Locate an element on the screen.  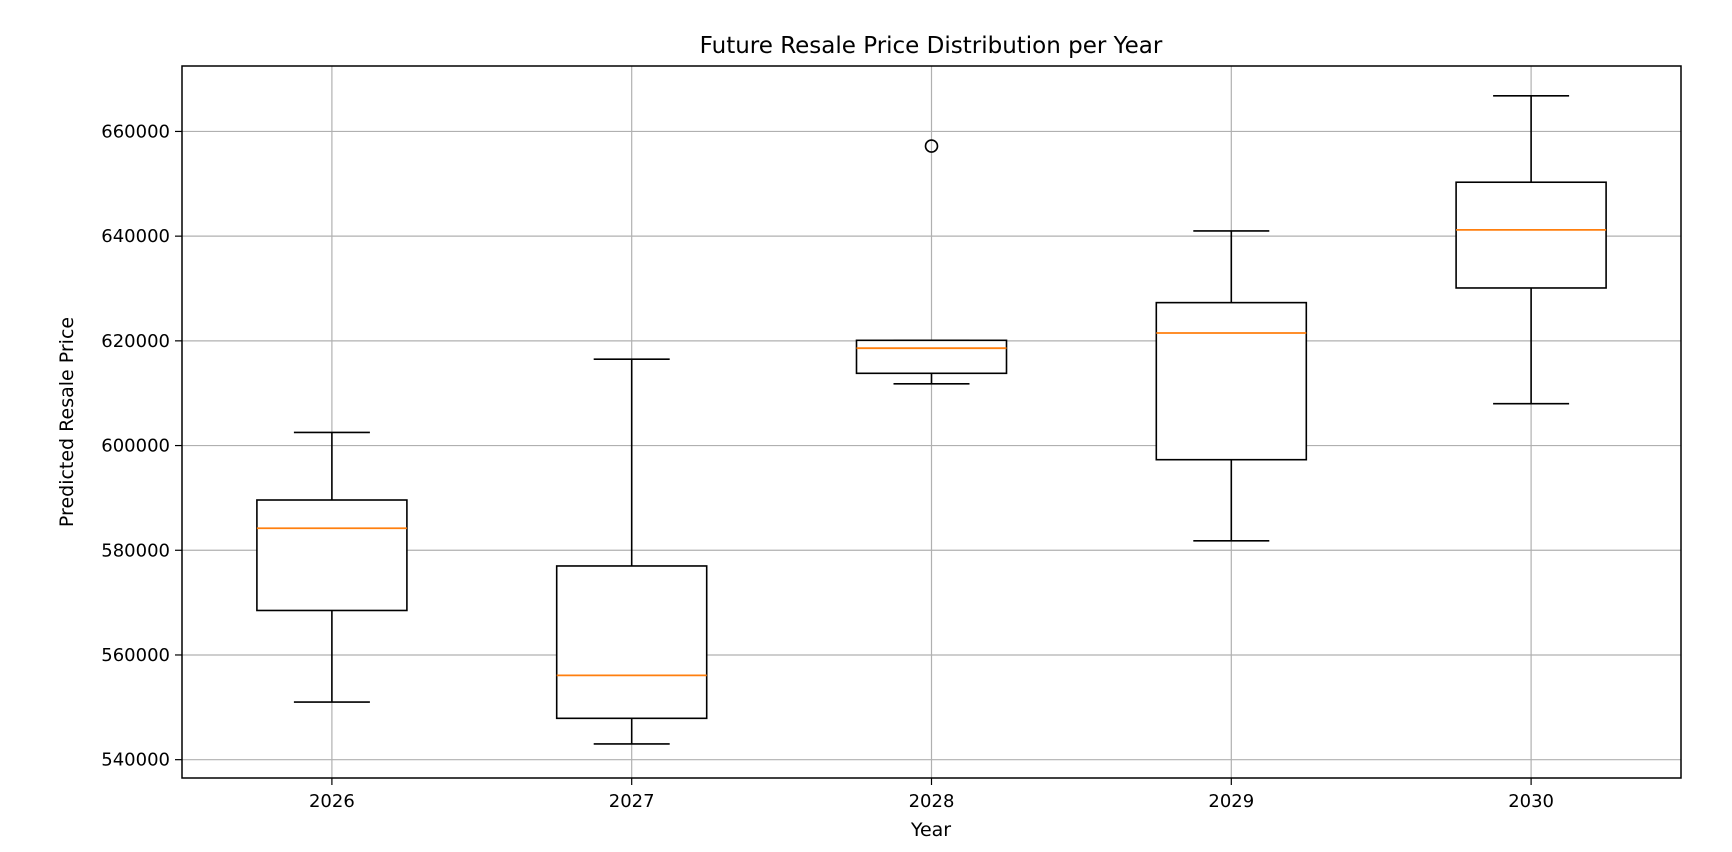
outlier-point is located at coordinates (931, 146).